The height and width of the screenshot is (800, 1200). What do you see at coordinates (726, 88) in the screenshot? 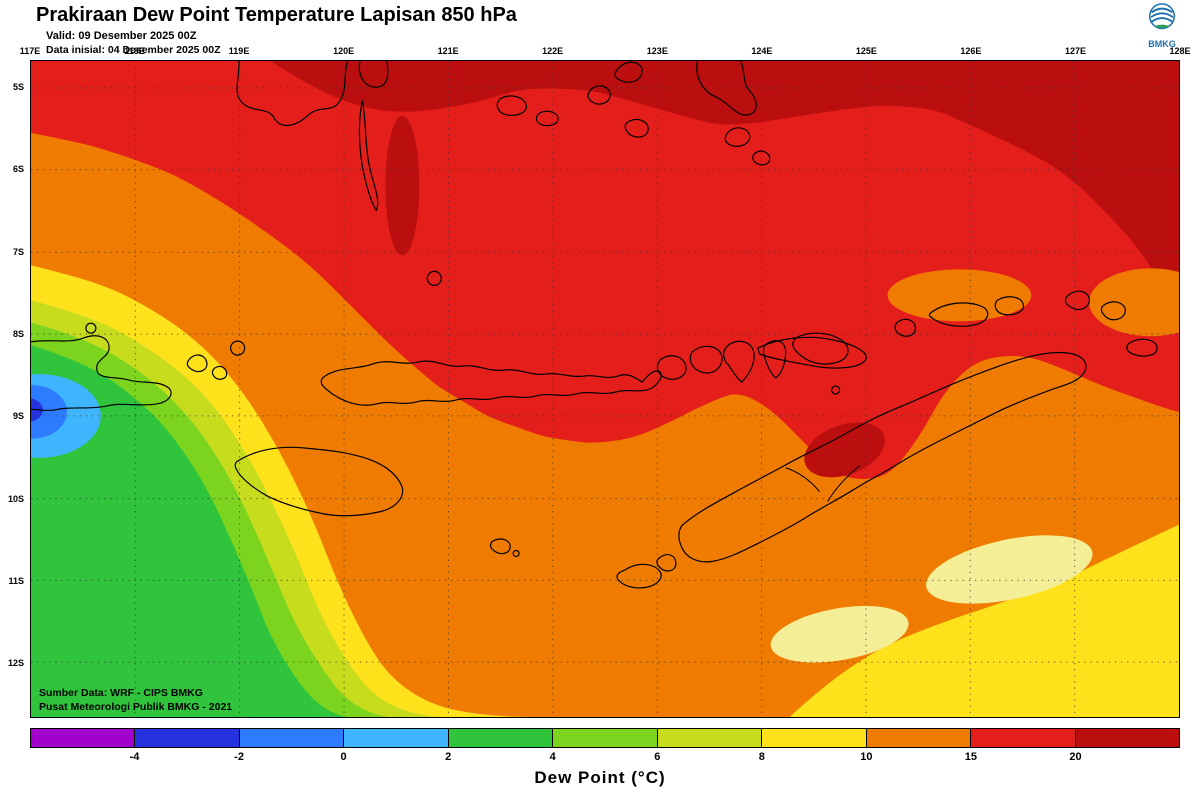
I see `coastline-buton` at bounding box center [726, 88].